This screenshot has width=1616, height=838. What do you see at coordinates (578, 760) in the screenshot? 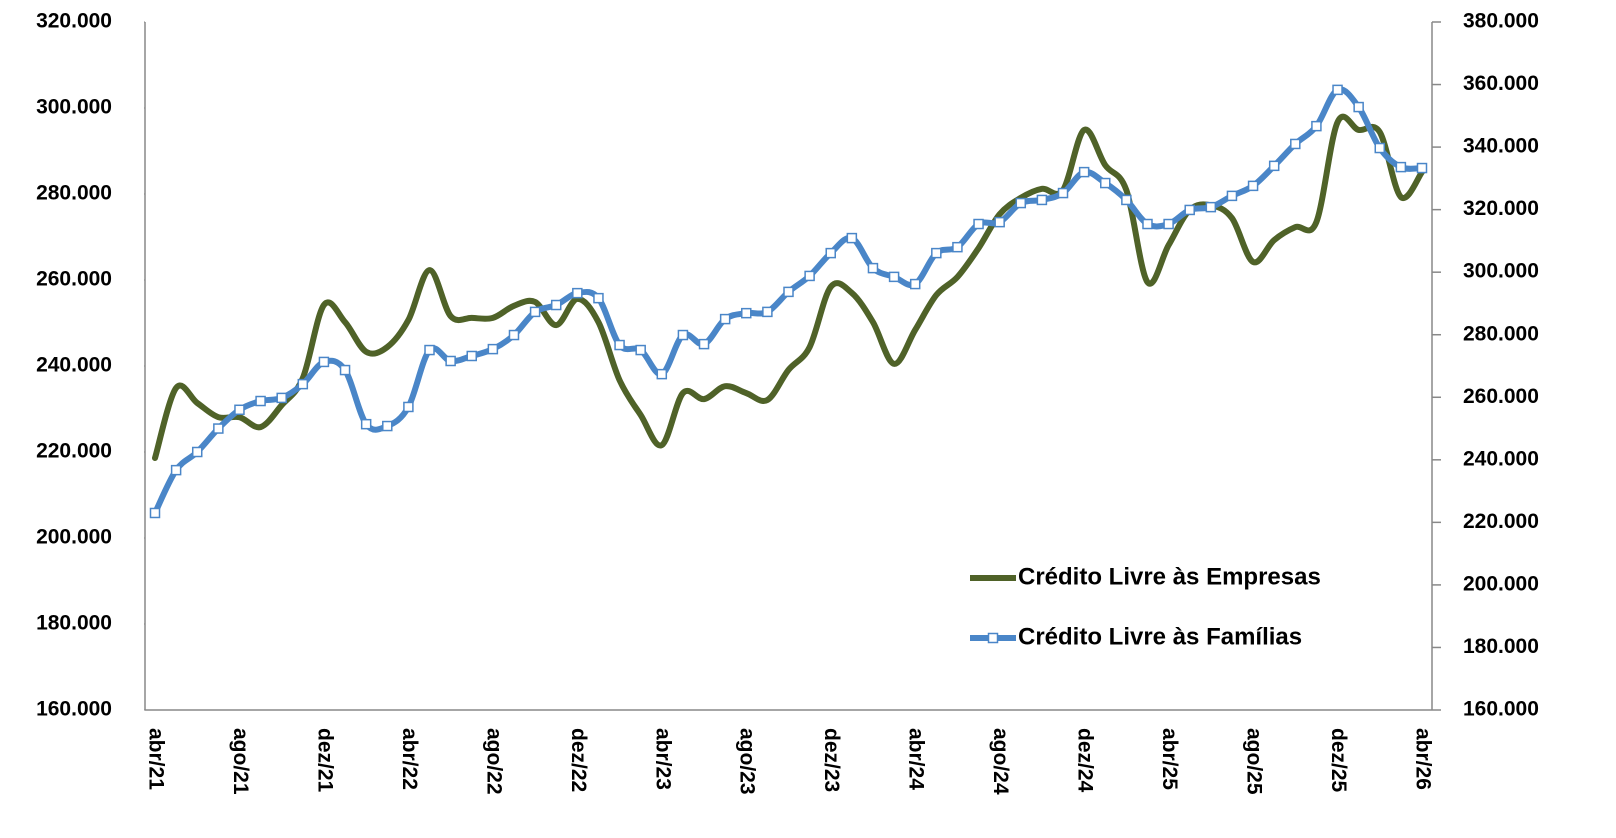
I see `x-tick-label: dez/22` at bounding box center [578, 760].